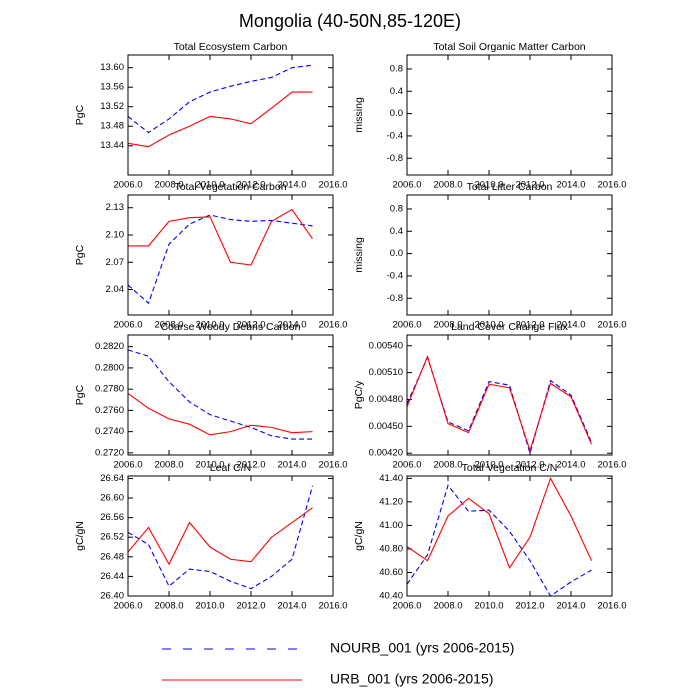 The height and width of the screenshot is (700, 700). What do you see at coordinates (391, 548) in the screenshot?
I see `y-tick-label: 40.80` at bounding box center [391, 548].